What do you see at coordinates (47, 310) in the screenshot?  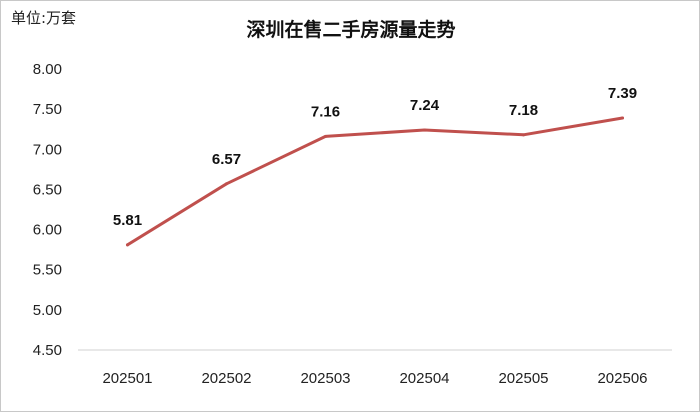 I see `y-tick-label: 5.00` at bounding box center [47, 310].